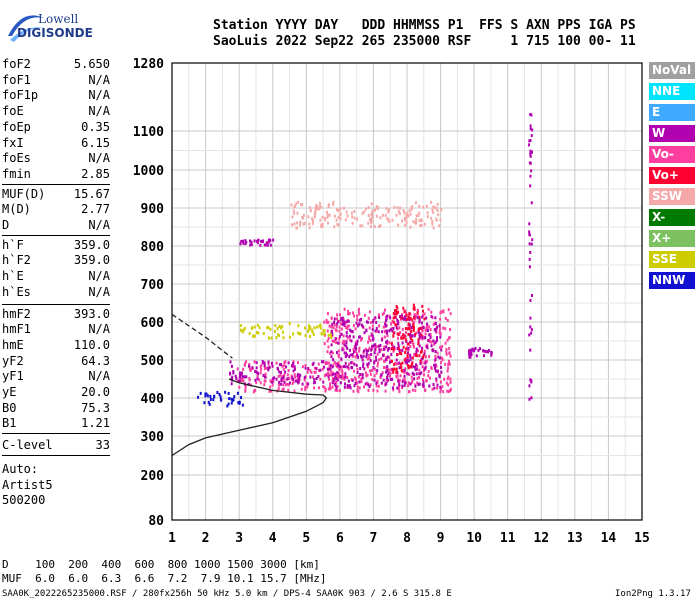  What do you see at coordinates (56, 174) in the screenshot?
I see `param-a: fmin 2.85` at bounding box center [56, 174].